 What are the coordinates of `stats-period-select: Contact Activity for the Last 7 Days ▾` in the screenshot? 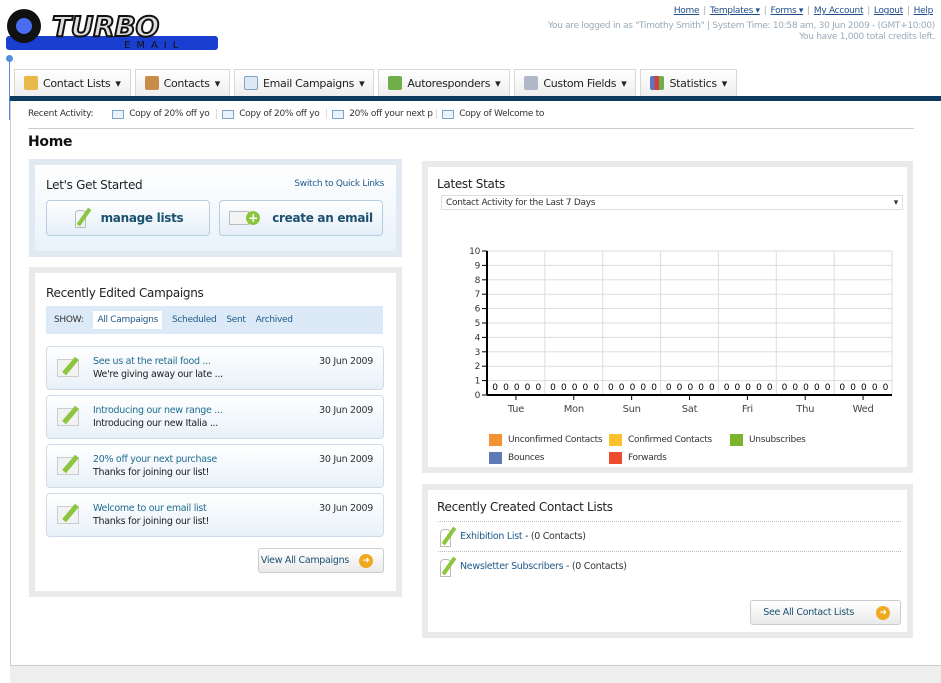 It's located at (672, 202).